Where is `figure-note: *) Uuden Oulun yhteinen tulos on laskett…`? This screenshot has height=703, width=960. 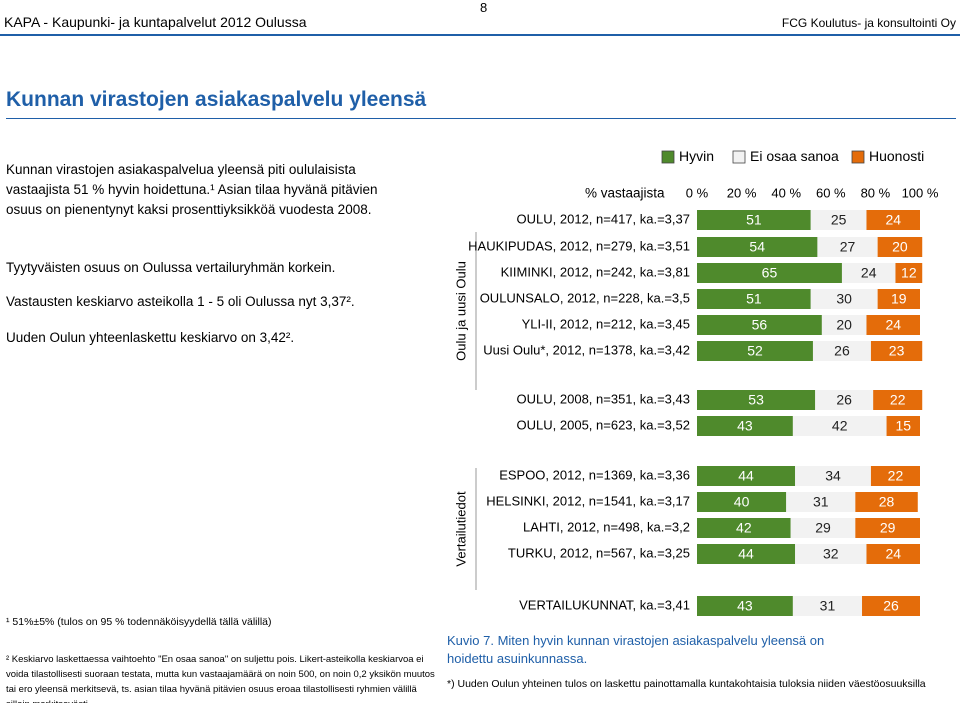
figure-note: *) Uuden Oulun yhteinen tulos on laskett… is located at coordinates (686, 684).